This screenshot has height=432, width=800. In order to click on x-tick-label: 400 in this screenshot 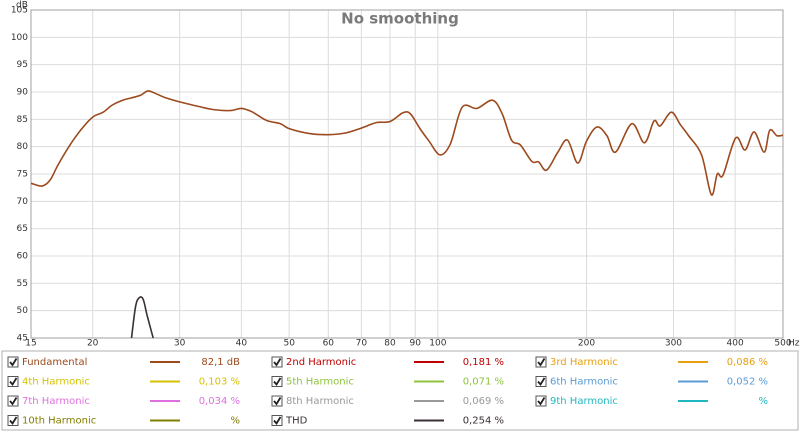, I will do `click(735, 344)`.